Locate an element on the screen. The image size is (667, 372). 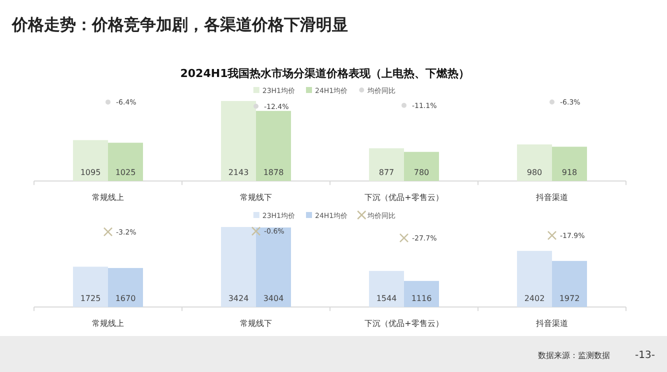
source-note: 数据来源：监测数据 is located at coordinates (574, 355).